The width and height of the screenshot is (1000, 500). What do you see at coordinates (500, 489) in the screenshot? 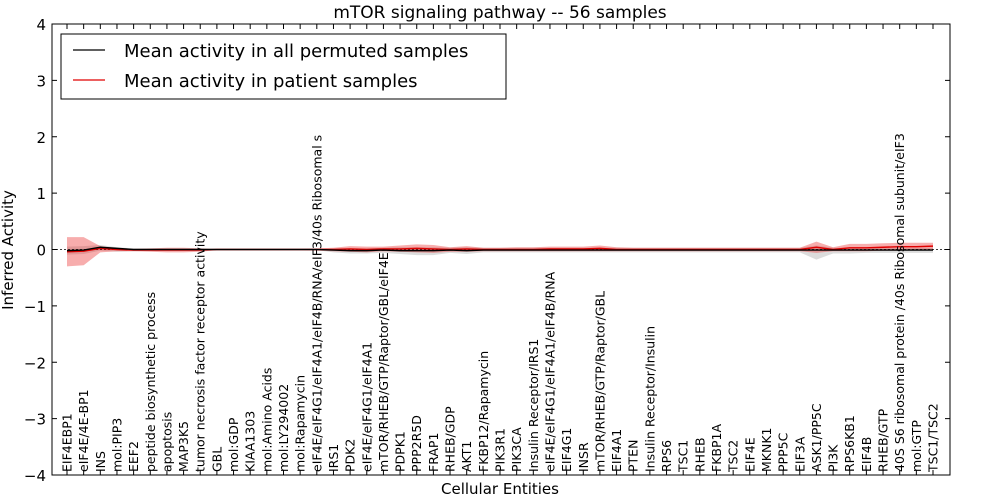
I see `x-axis-label: Cellular Entities` at bounding box center [500, 489].